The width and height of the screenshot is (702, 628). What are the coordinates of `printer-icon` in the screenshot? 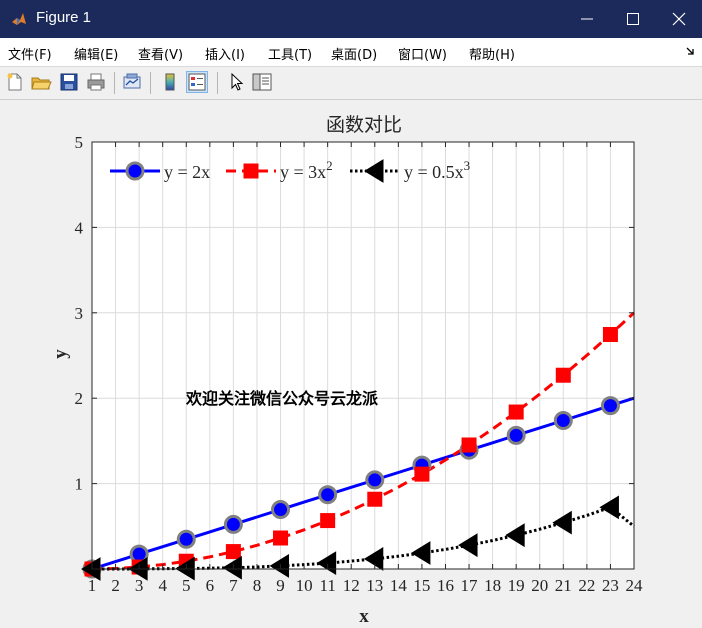 It's located at (96, 82).